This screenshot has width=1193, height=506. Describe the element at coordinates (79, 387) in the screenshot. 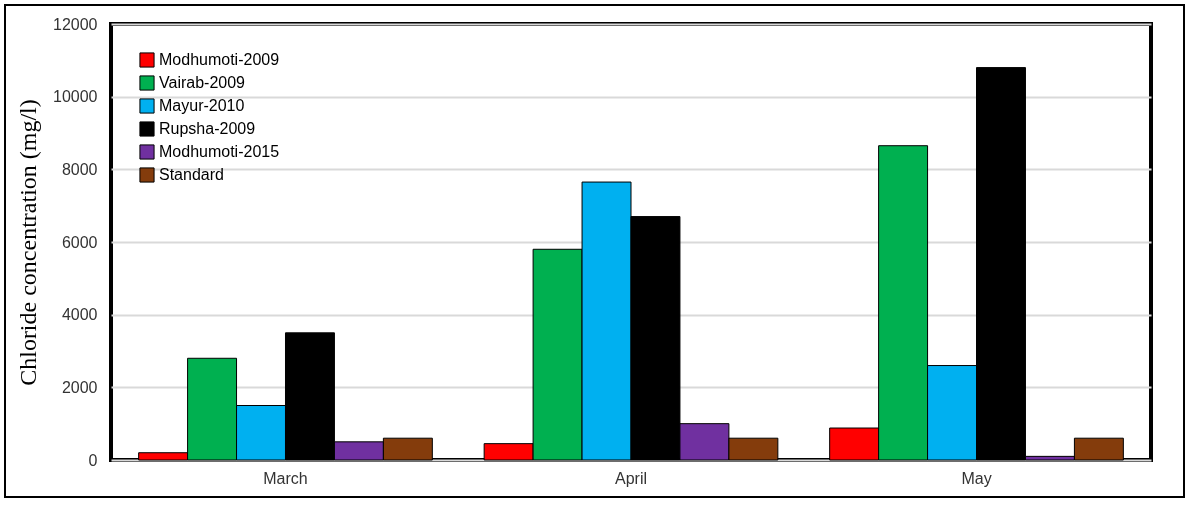

I see `y-tick-label: 2000` at that location.